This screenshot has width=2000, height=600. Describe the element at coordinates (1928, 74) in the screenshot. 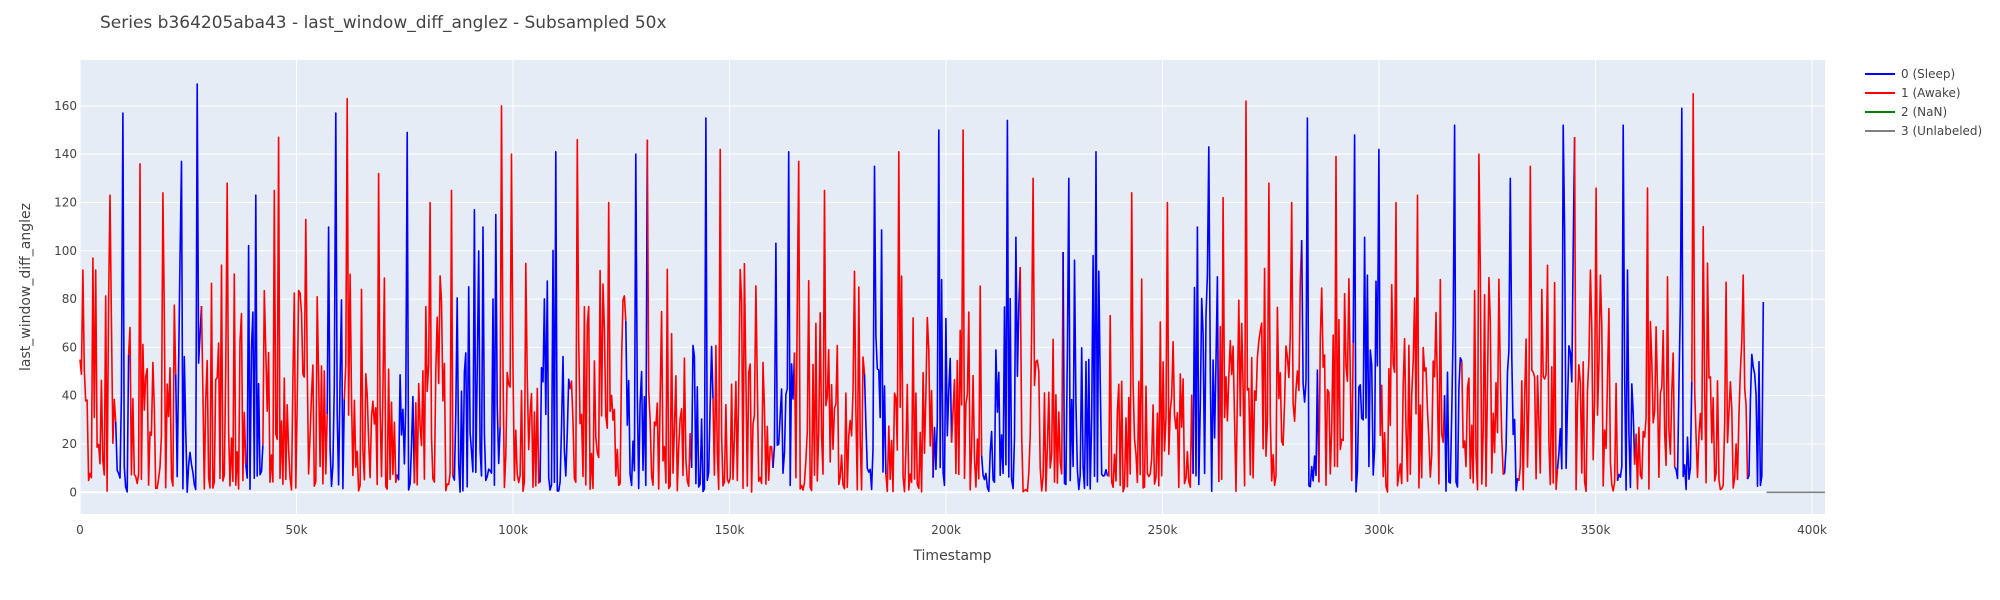

I see `legend-label: 0 (Sleep)` at that location.